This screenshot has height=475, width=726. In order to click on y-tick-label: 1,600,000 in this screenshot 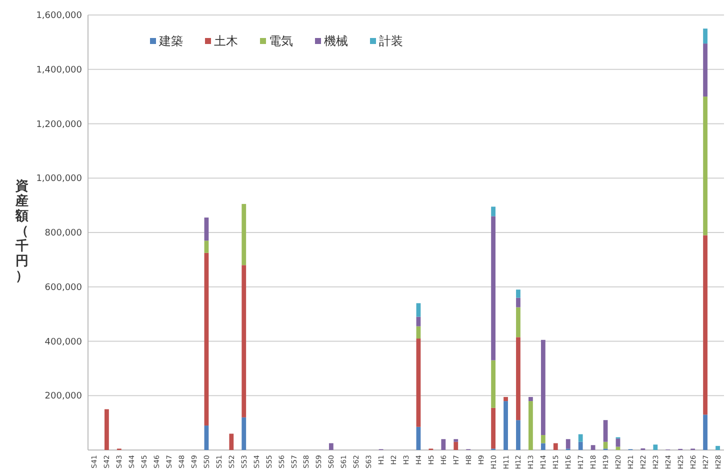, I will do `click(59, 16)`.